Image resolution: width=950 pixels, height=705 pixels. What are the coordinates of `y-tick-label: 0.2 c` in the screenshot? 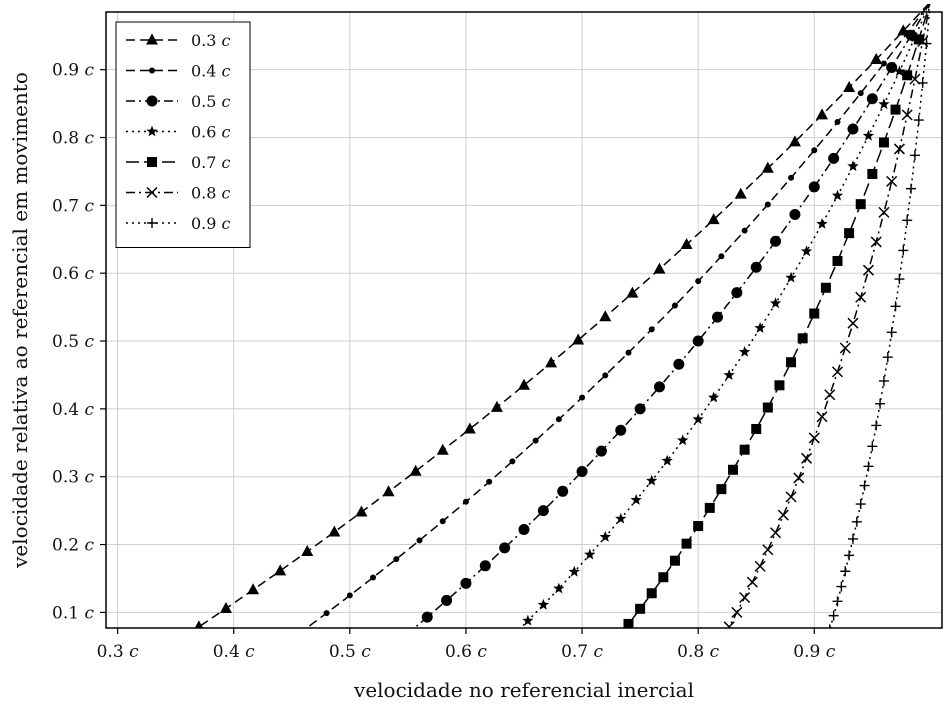 It's located at (73, 546).